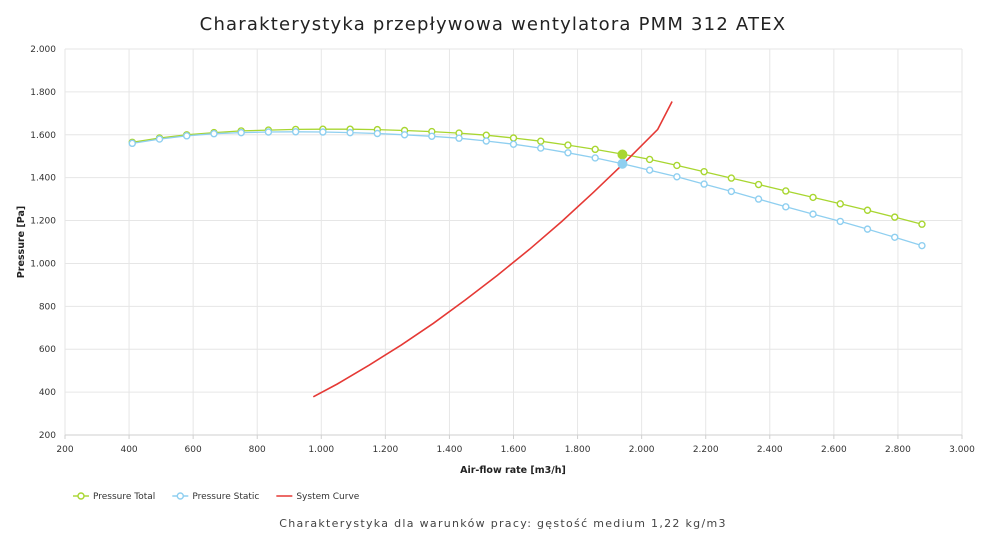  I want to click on x-tick-label: 600, so click(193, 450).